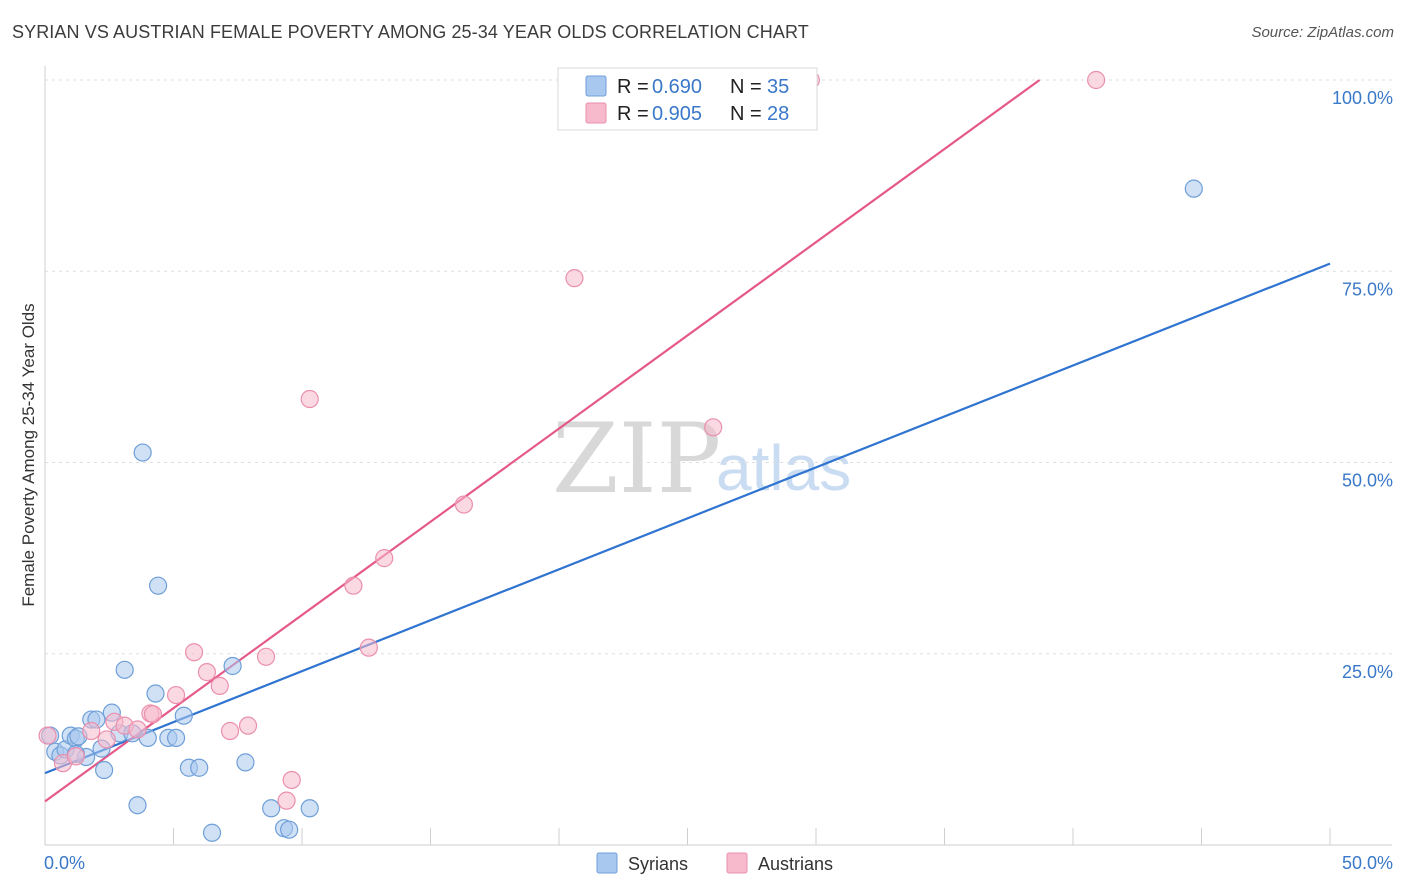 This screenshot has height=892, width=1406. I want to click on y-tick-label: 50.0%, so click(1367, 481).